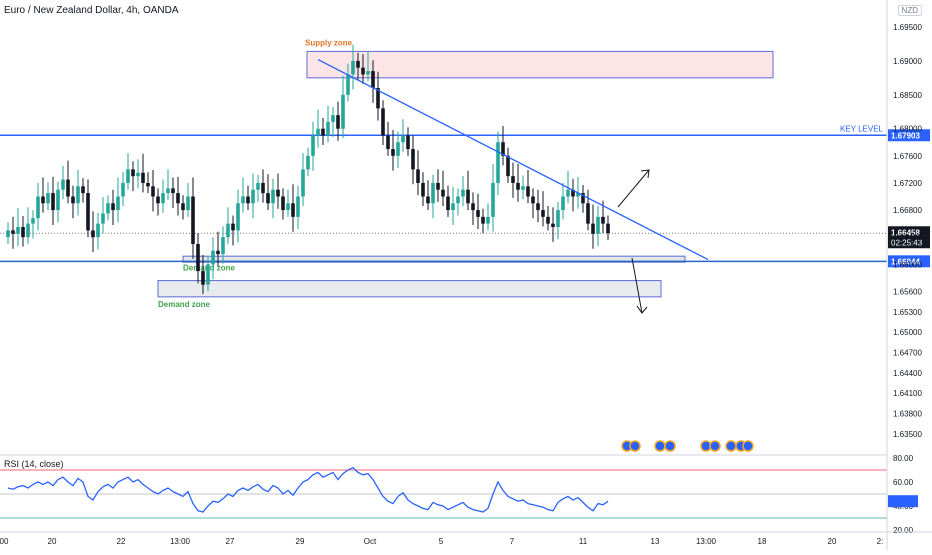 This screenshot has height=555, width=932. Describe the element at coordinates (903, 530) in the screenshot. I see `rsi-tick-label: 20.00` at that location.